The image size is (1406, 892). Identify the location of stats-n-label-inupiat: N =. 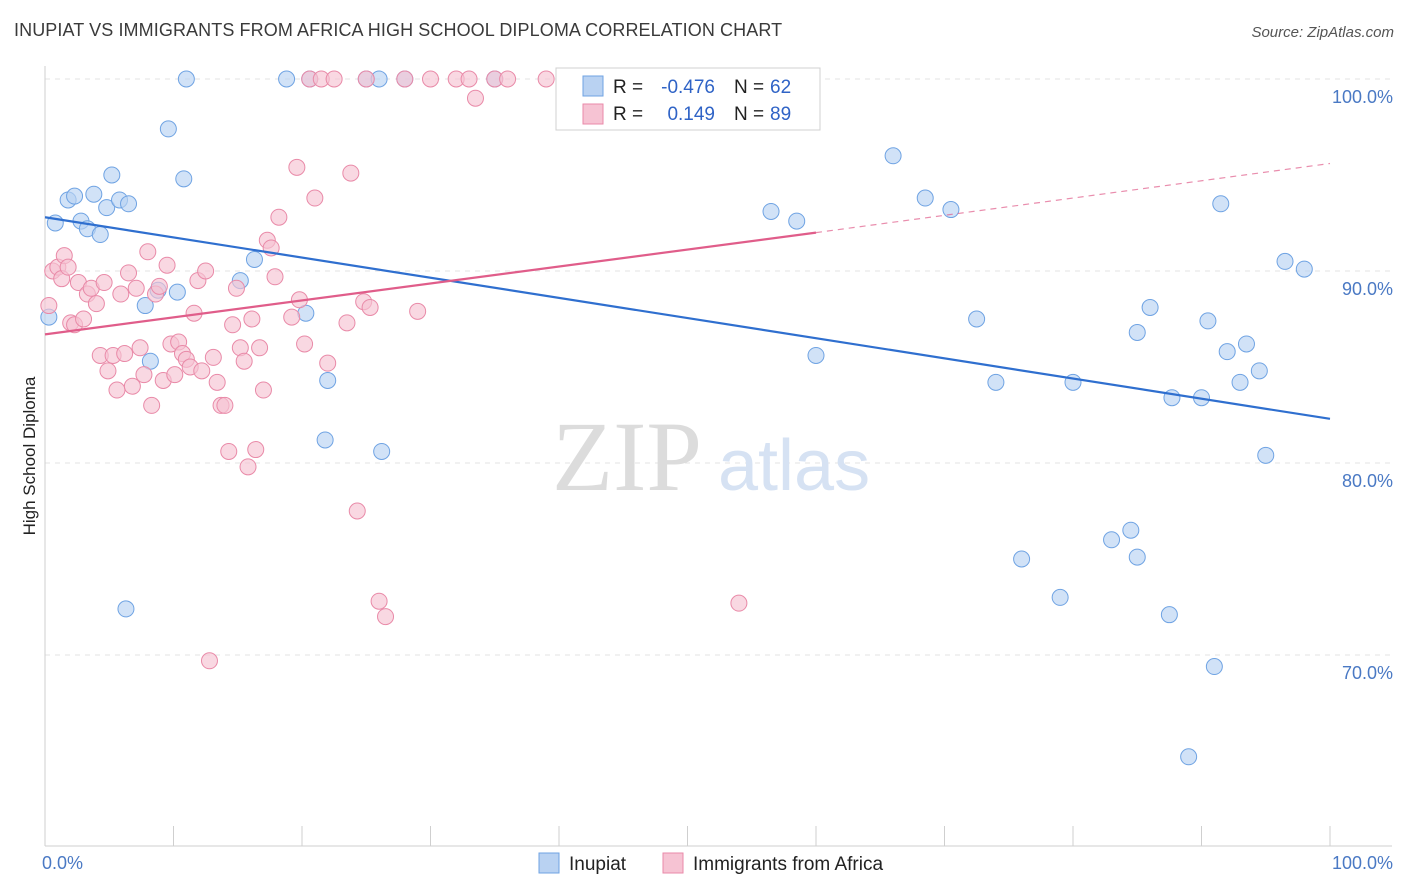
(749, 87).